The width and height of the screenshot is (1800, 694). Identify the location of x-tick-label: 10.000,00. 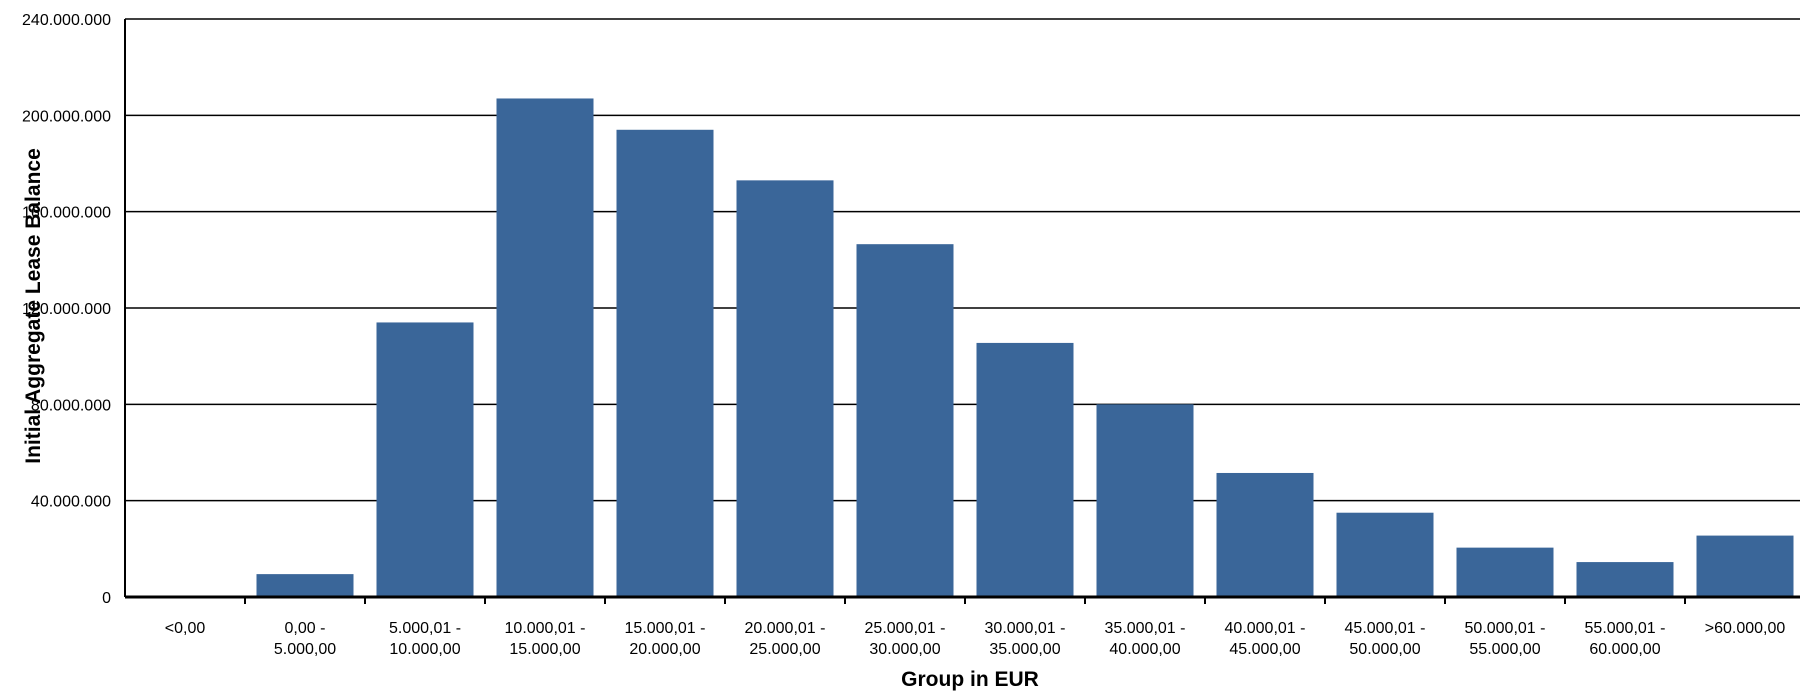
(424, 649).